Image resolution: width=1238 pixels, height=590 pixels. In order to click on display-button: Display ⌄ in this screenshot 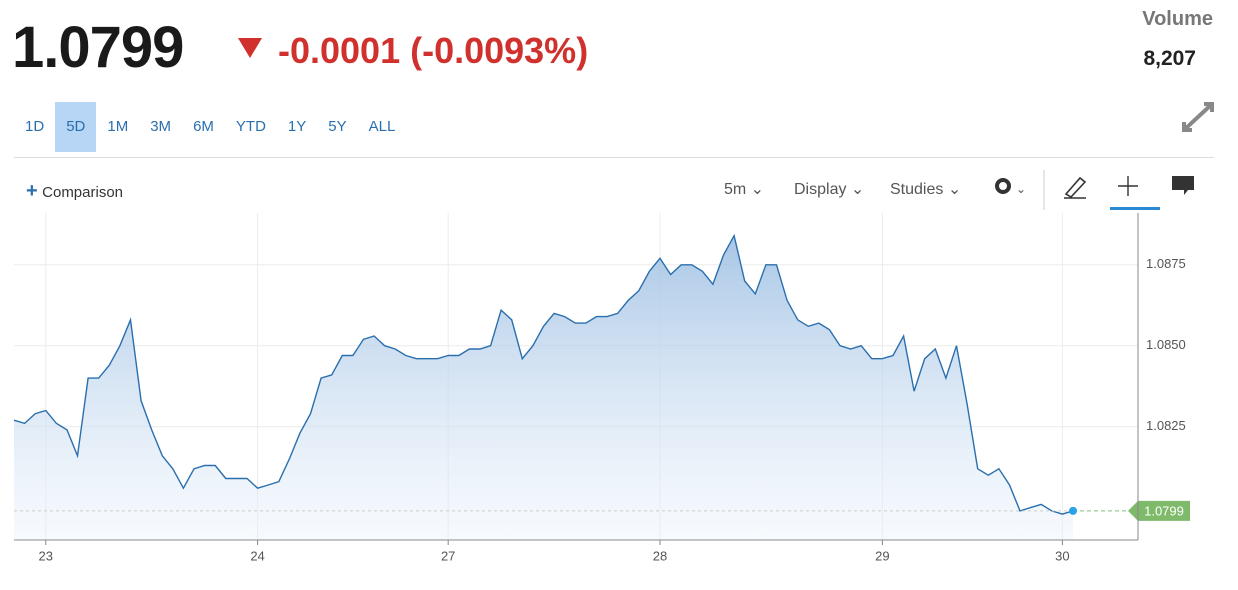, I will do `click(829, 189)`.